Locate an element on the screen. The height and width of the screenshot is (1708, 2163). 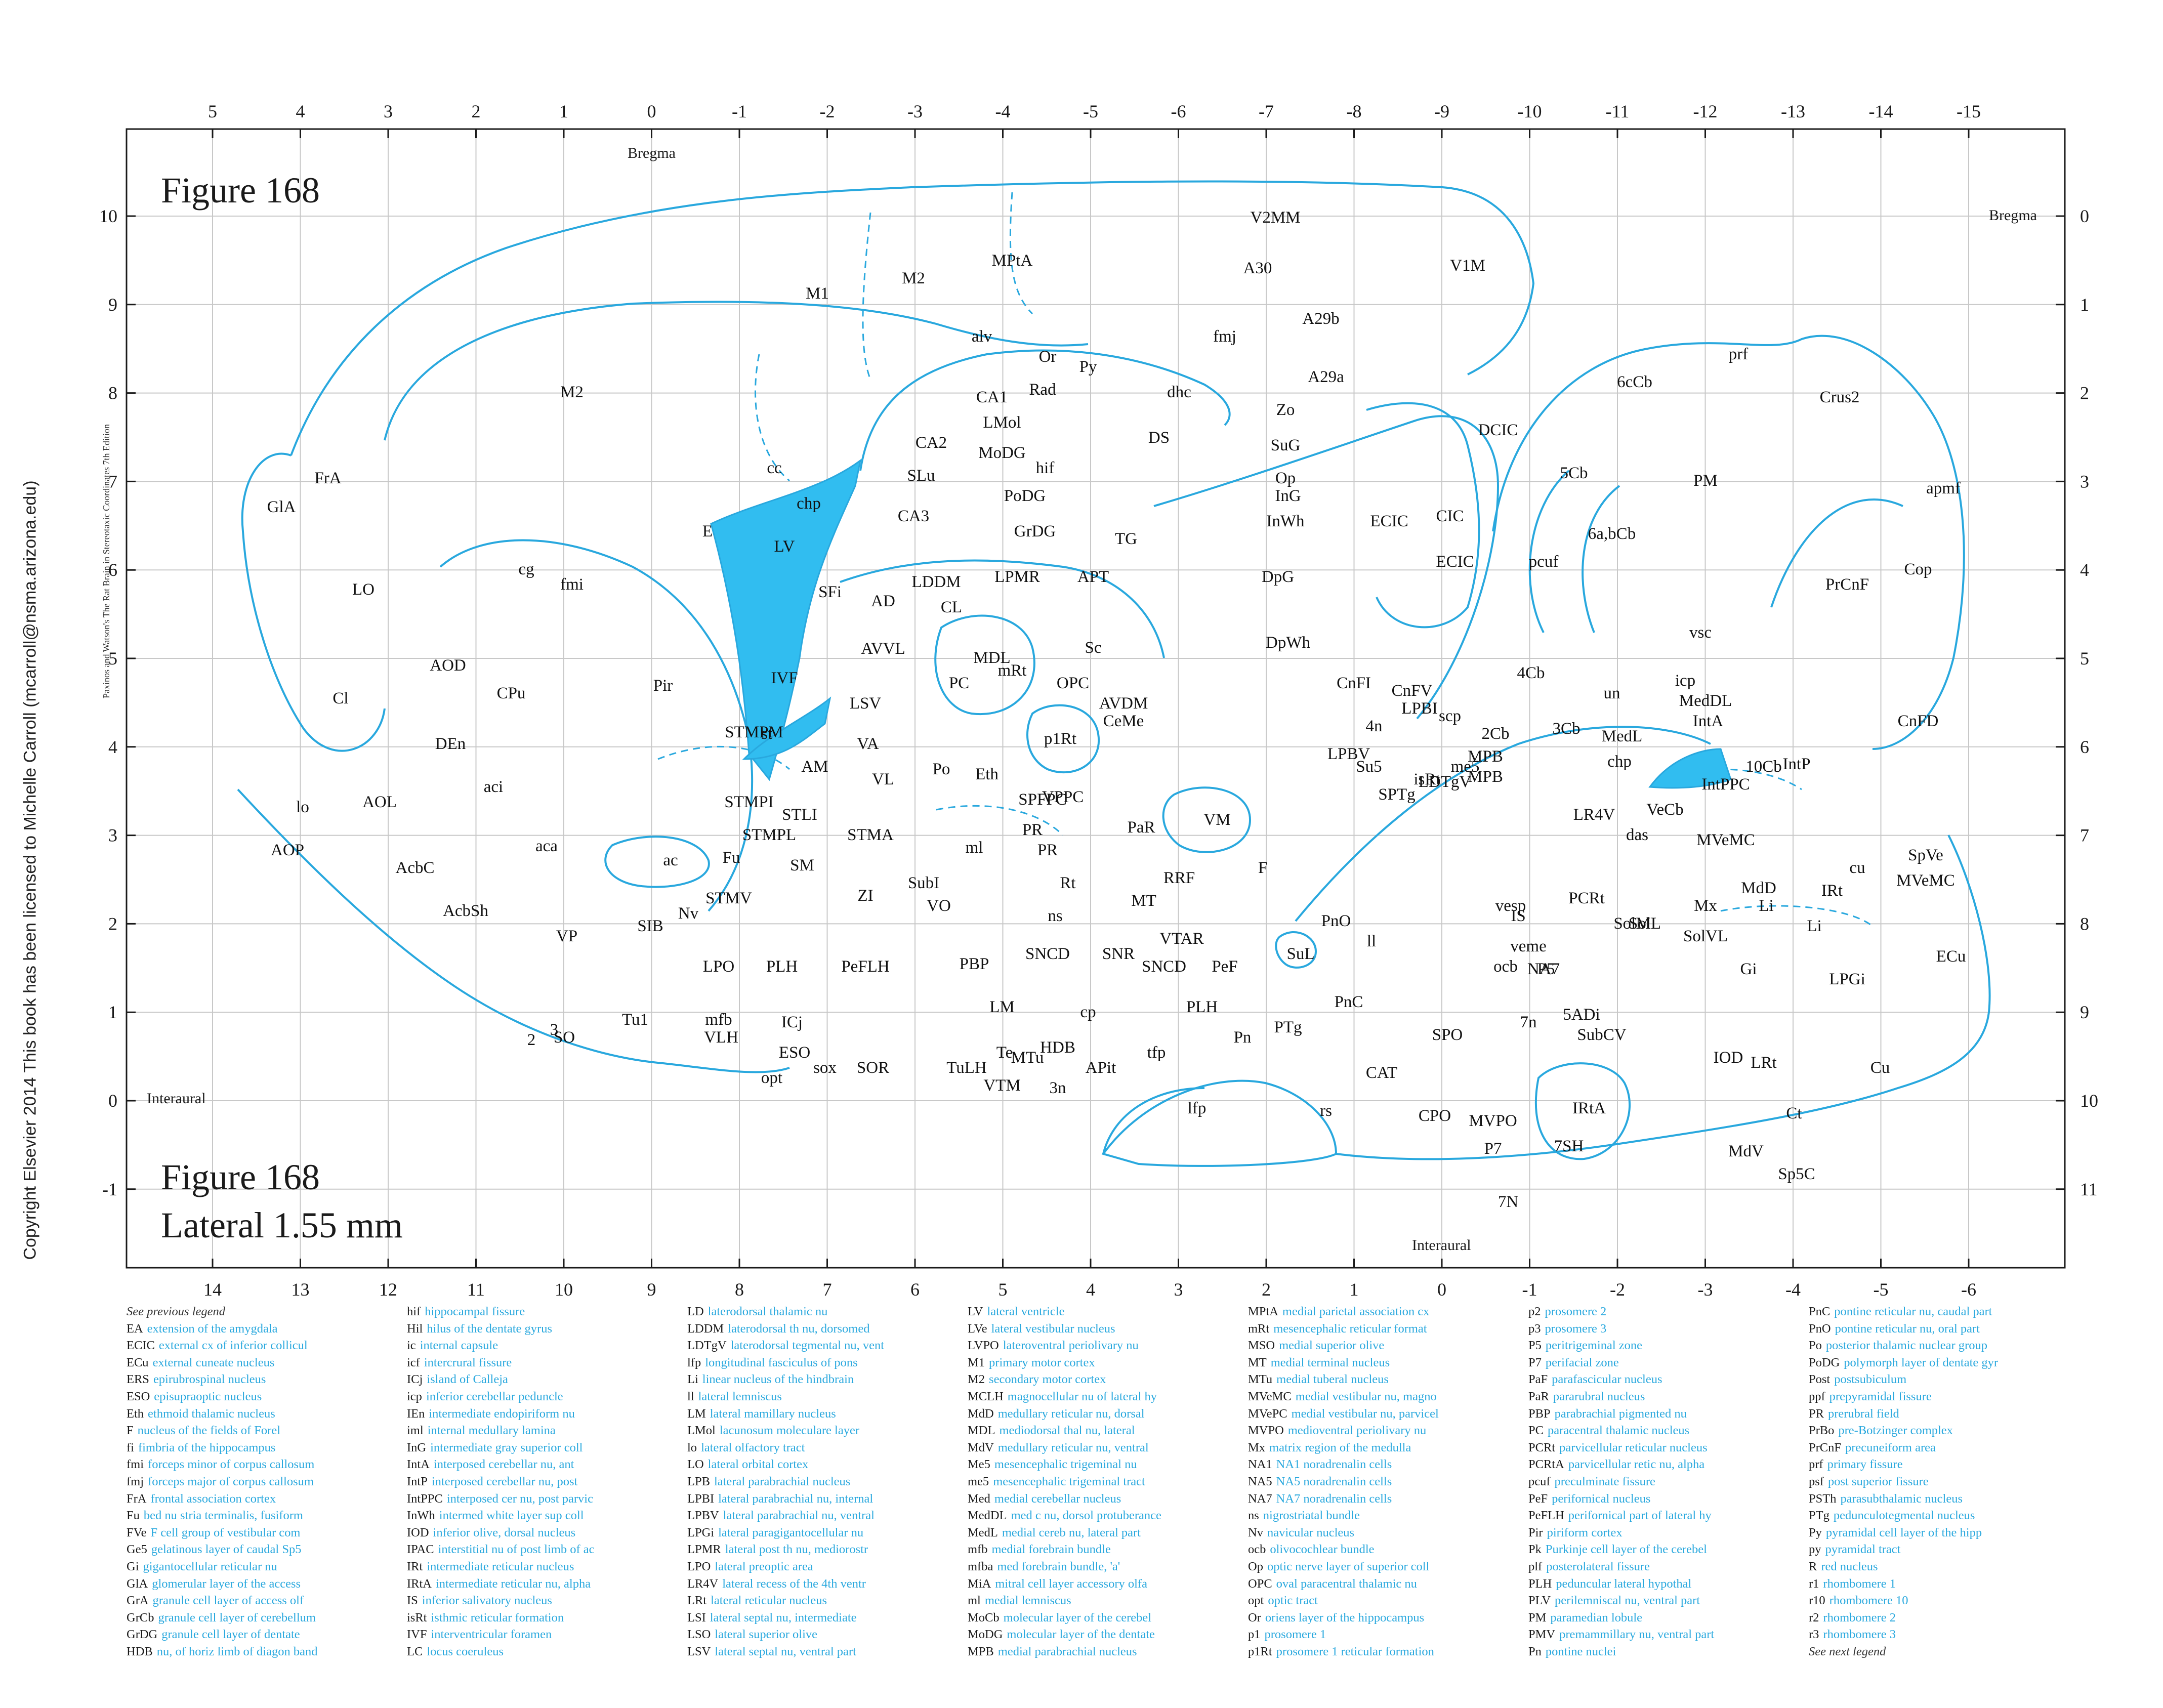
region-label: VM is located at coordinates (1216, 820).